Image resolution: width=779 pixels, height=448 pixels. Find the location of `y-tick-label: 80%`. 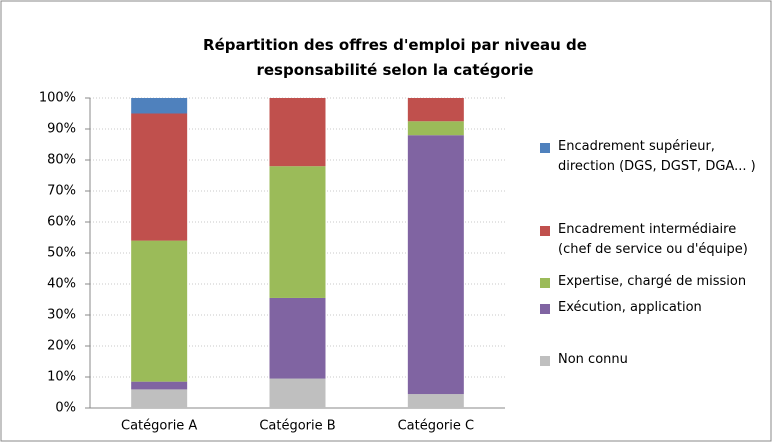

y-tick-label: 80% is located at coordinates (61, 160).